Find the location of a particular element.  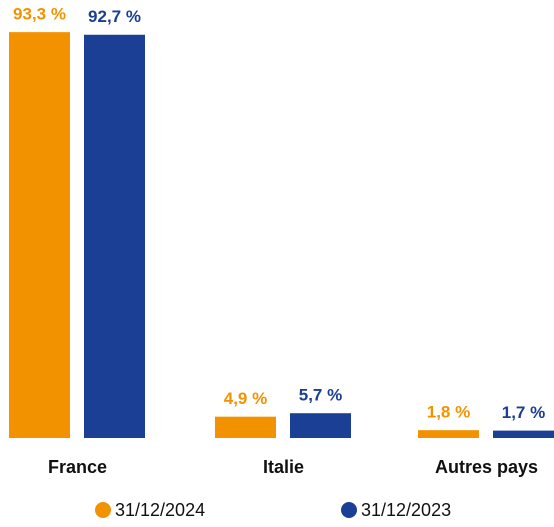

value-label: 93,3 % is located at coordinates (39, 14).